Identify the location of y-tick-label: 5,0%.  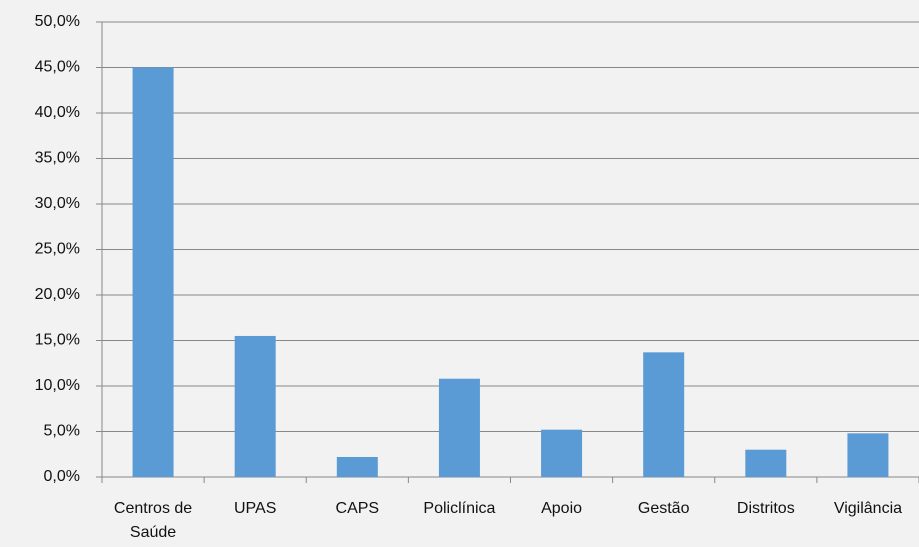
(62, 431).